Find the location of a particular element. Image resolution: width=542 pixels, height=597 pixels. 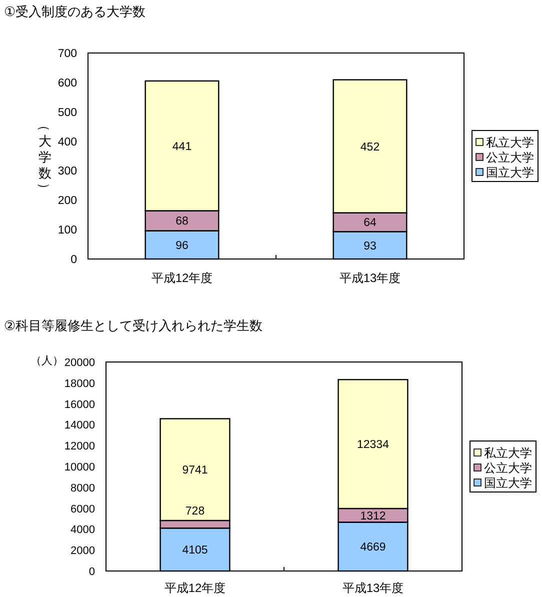

data-label: 9741 is located at coordinates (195, 470).